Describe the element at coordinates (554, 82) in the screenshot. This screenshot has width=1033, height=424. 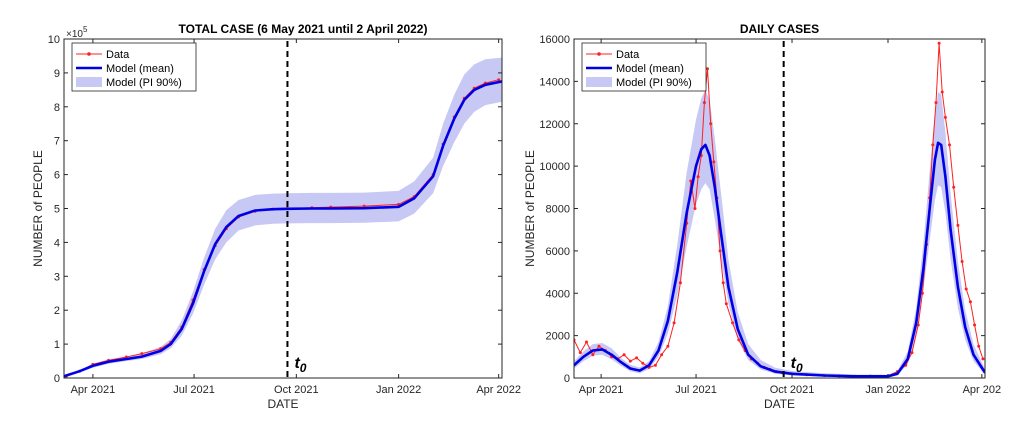
I see `y-tick-label: 14000` at that location.